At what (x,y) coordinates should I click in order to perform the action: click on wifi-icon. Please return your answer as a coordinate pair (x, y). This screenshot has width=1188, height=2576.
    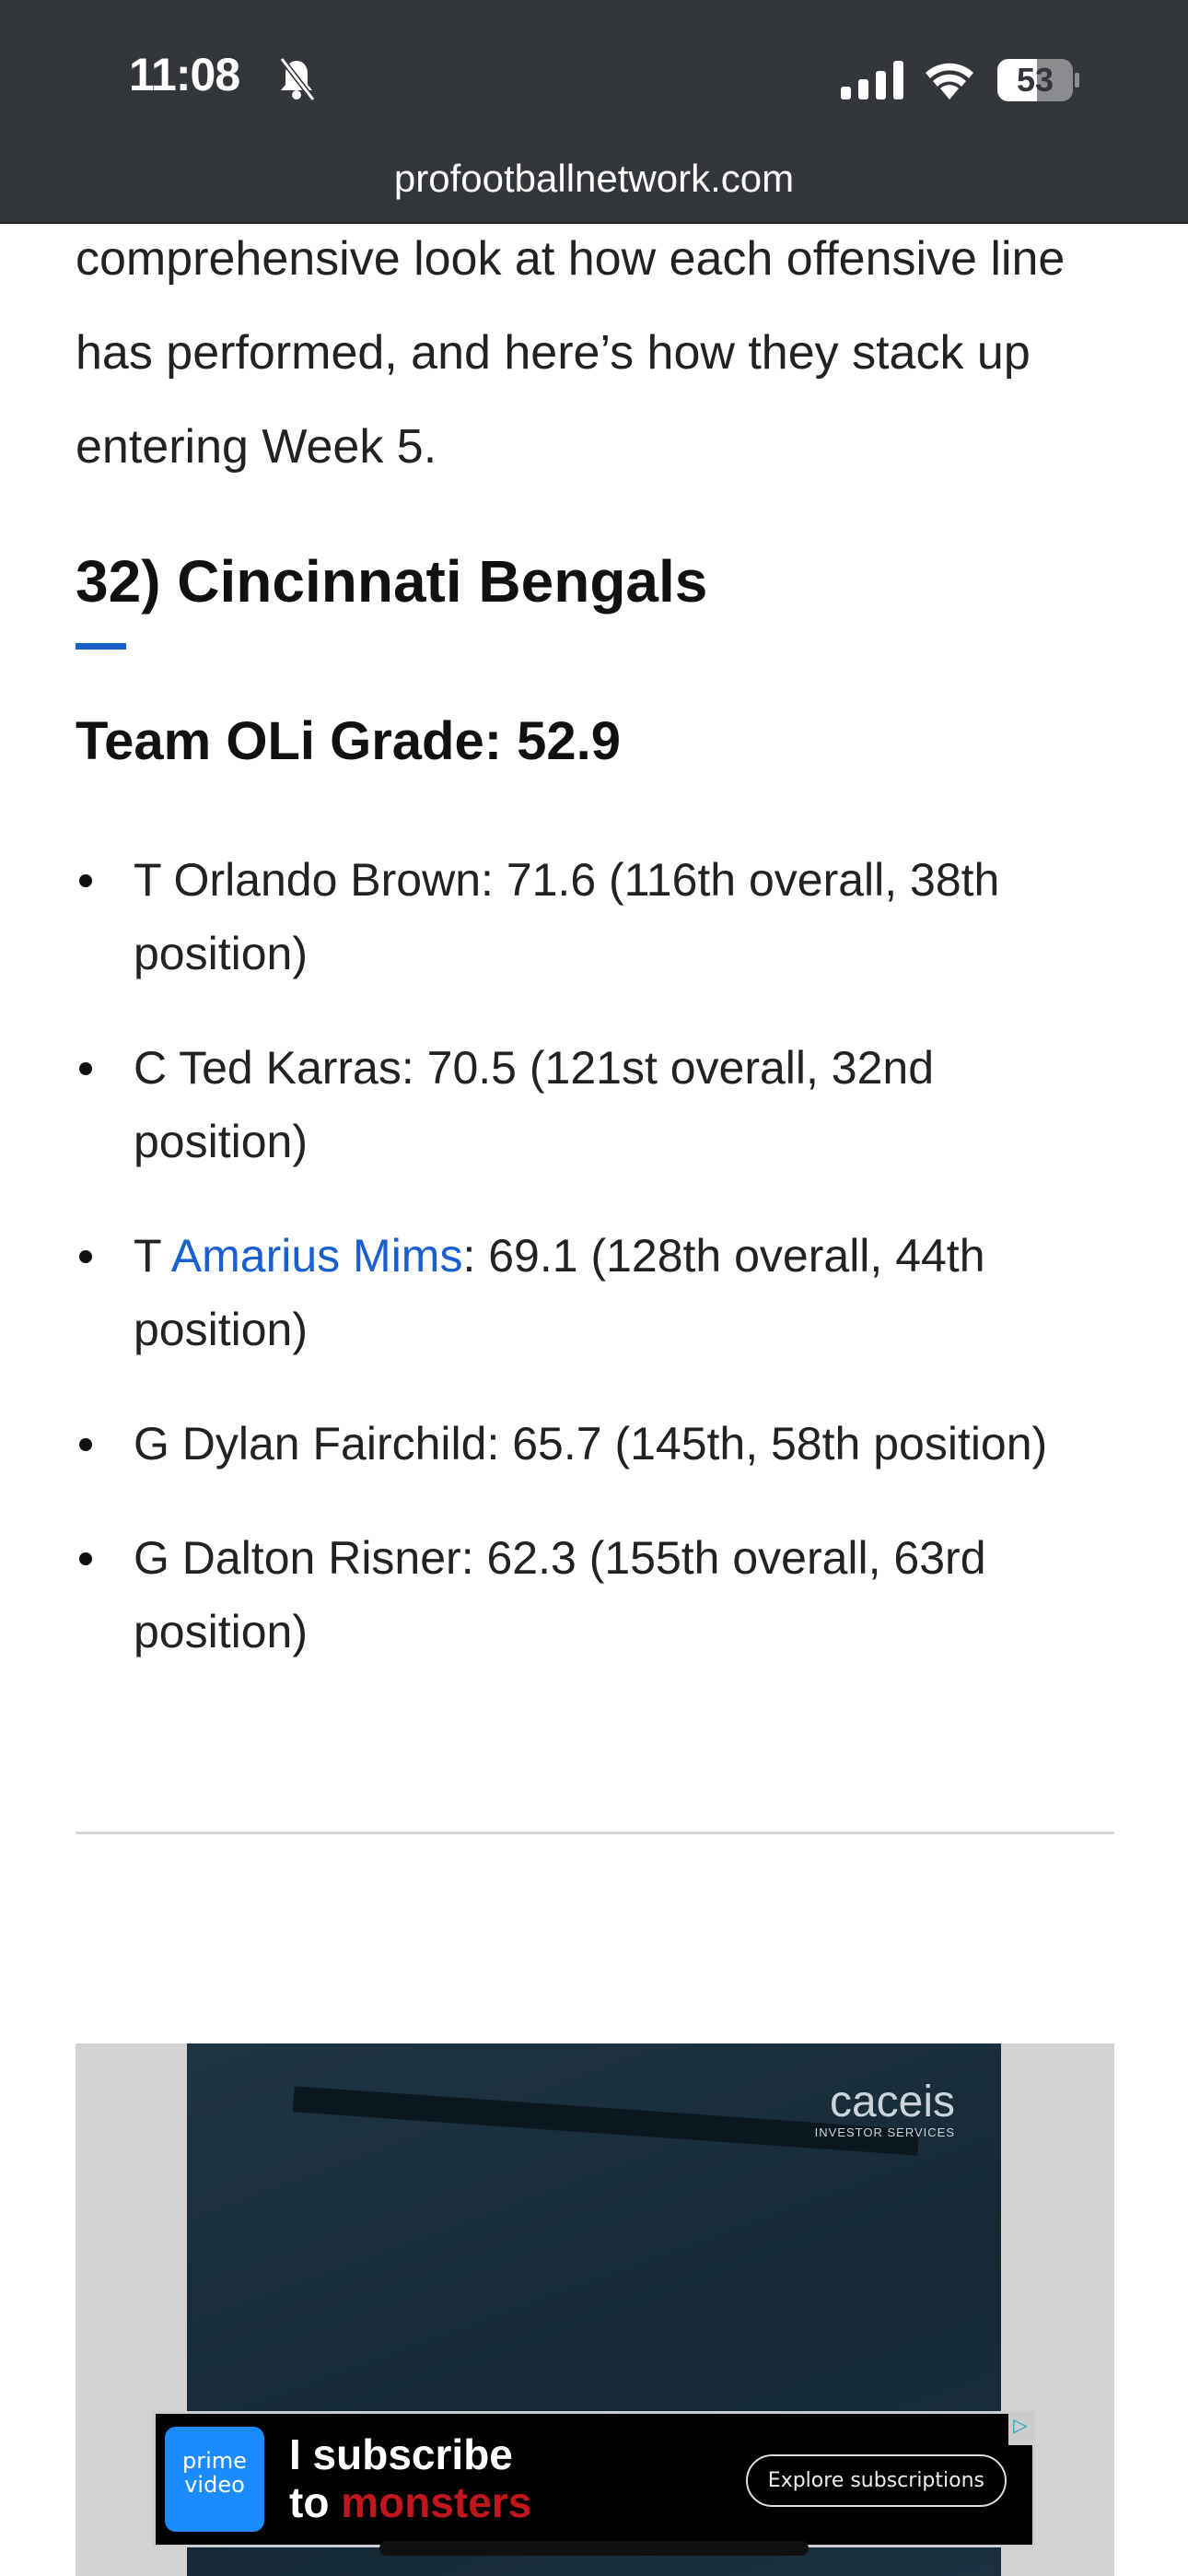
    Looking at the image, I should click on (949, 81).